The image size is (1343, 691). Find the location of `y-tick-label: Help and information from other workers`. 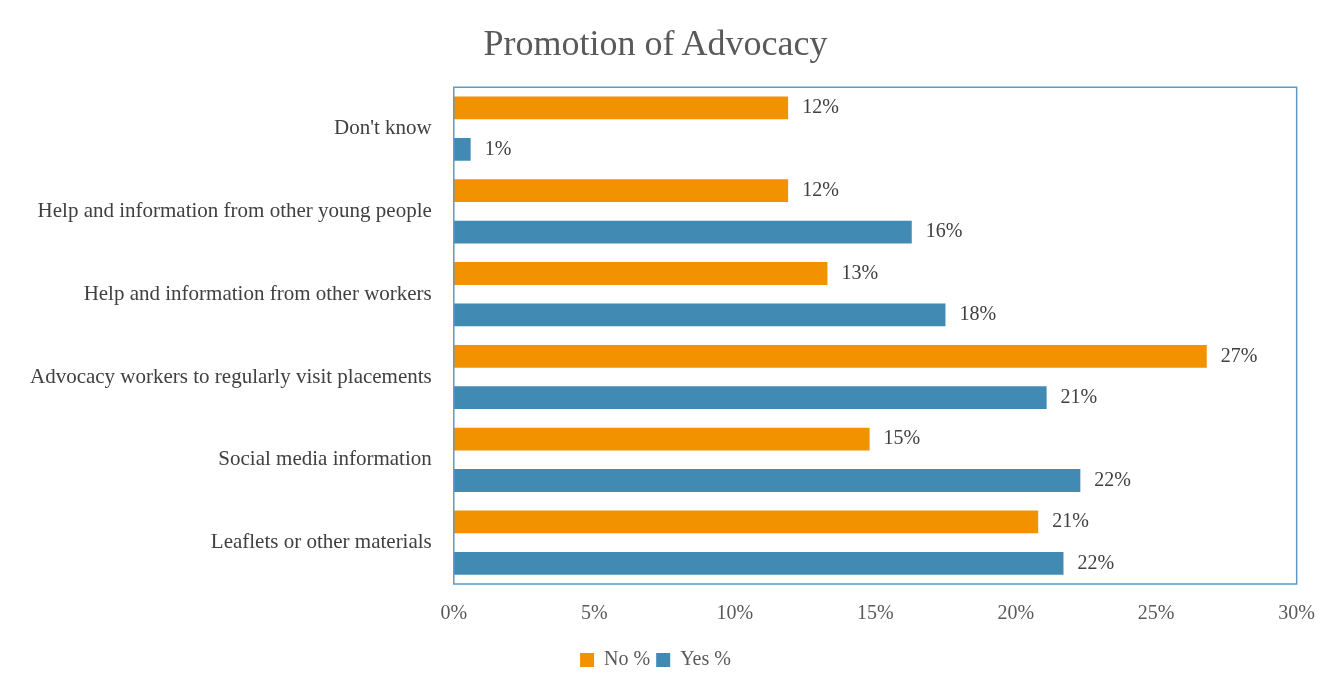

y-tick-label: Help and information from other workers is located at coordinates (257, 292).